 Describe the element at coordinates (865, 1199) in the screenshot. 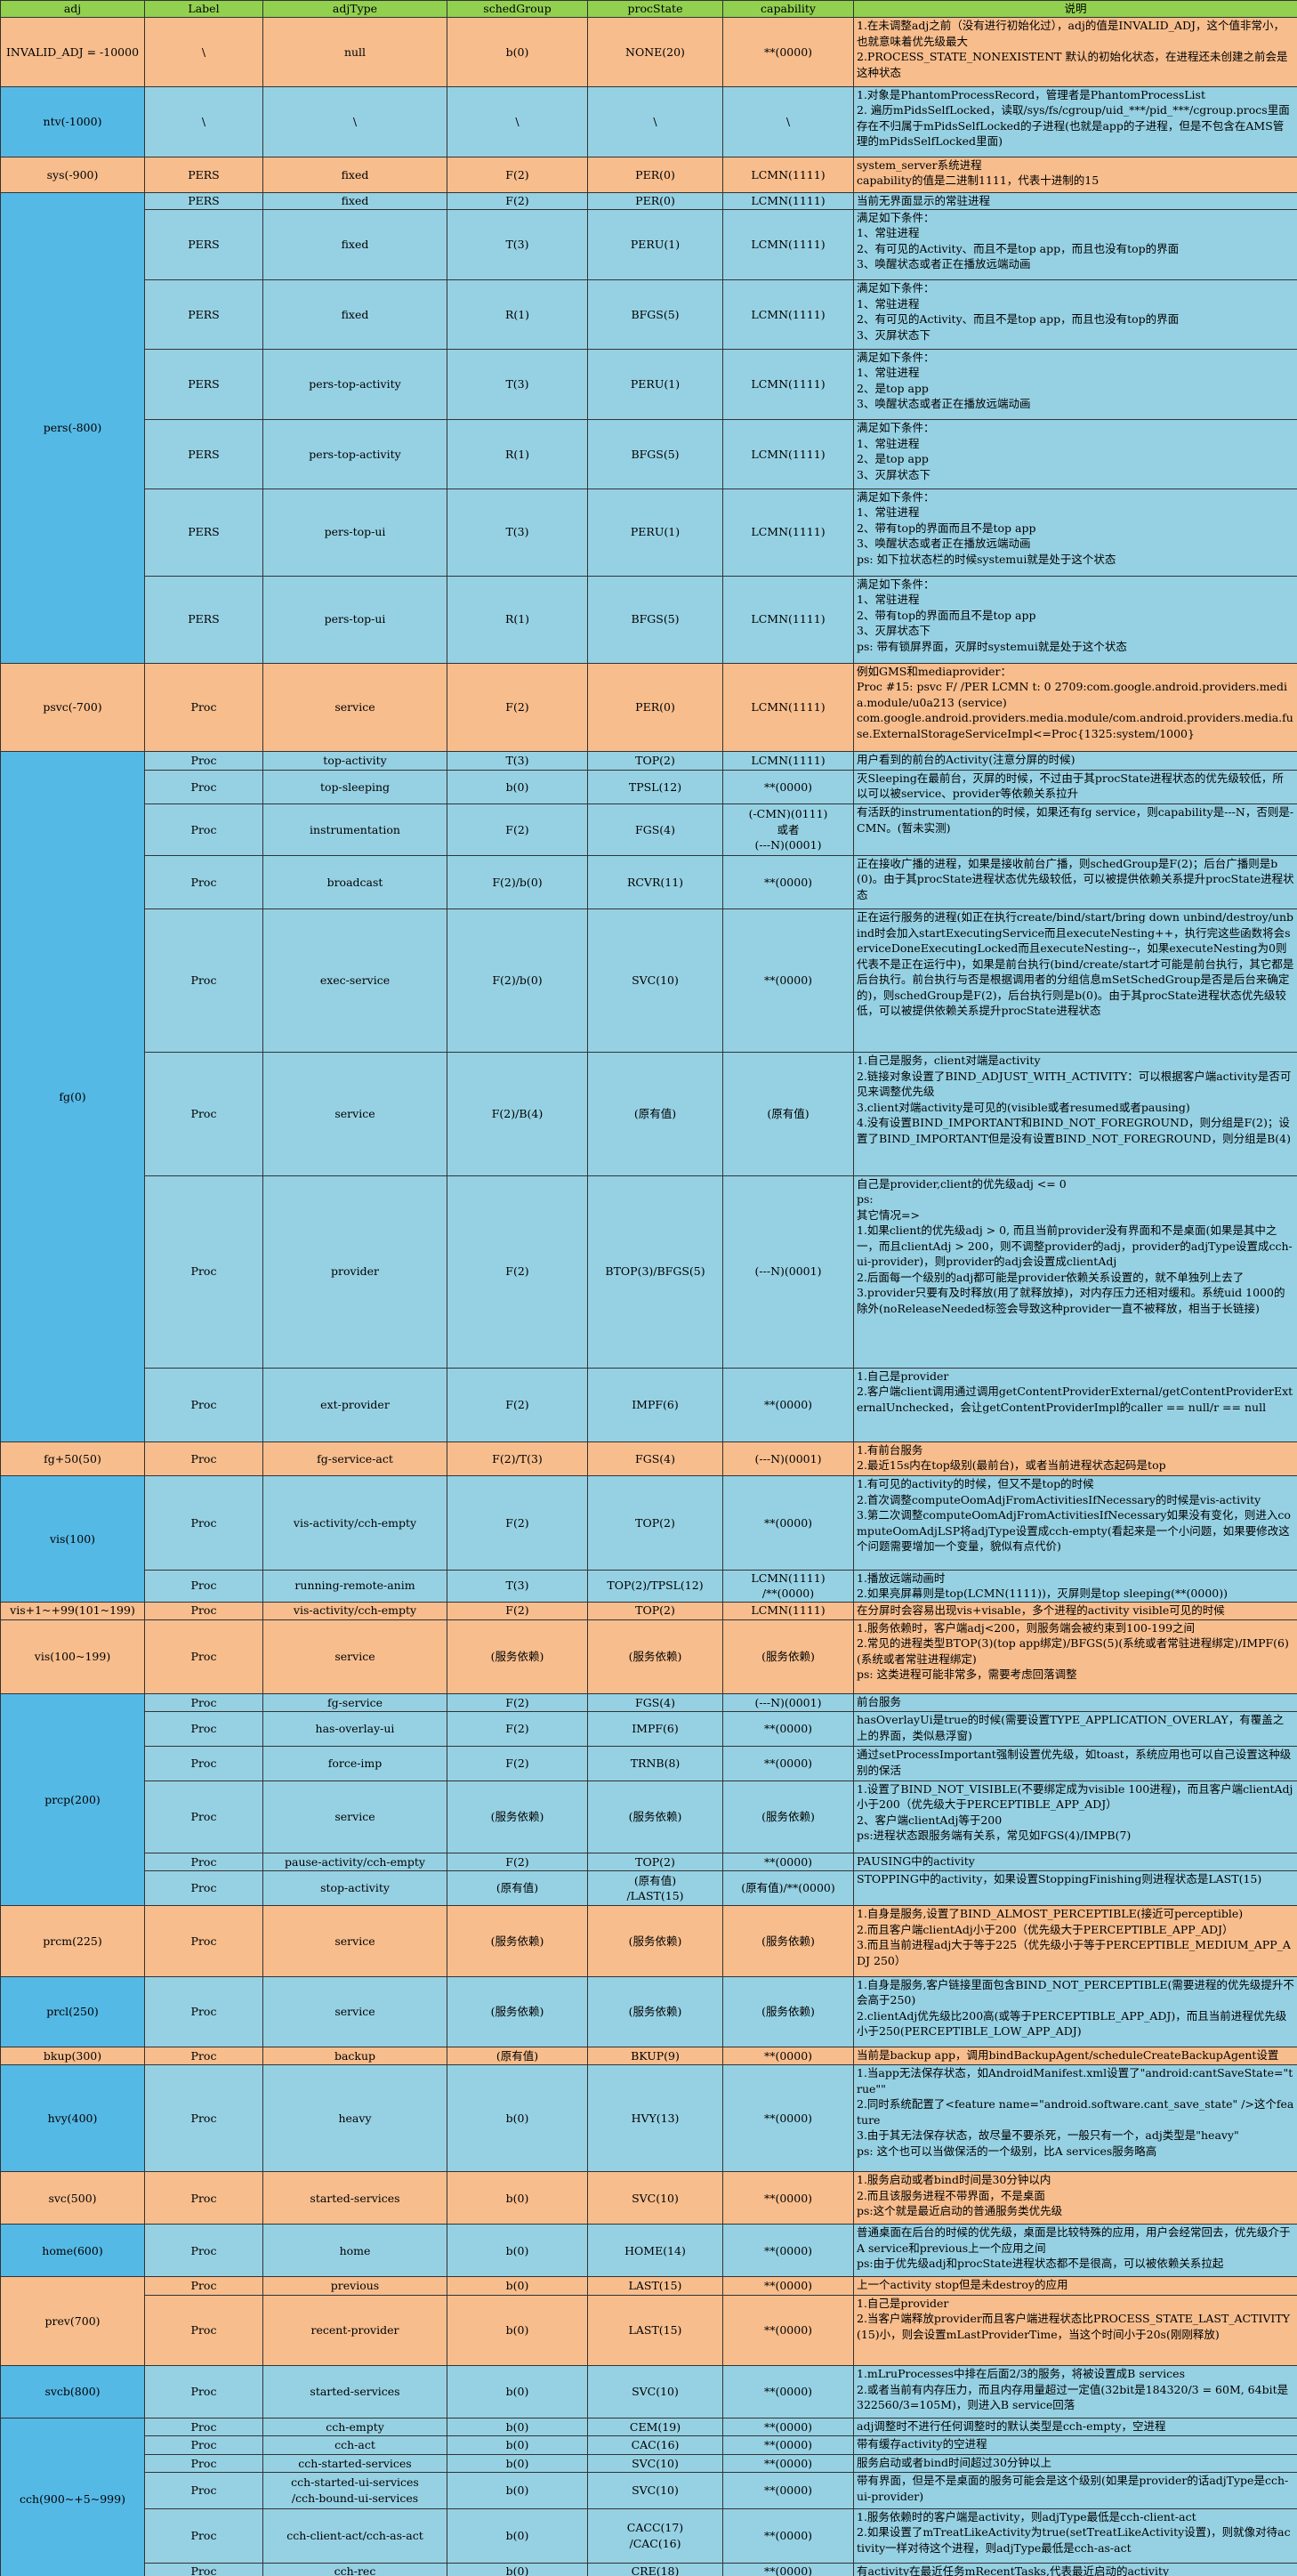

I see `cell-line: ps:` at that location.